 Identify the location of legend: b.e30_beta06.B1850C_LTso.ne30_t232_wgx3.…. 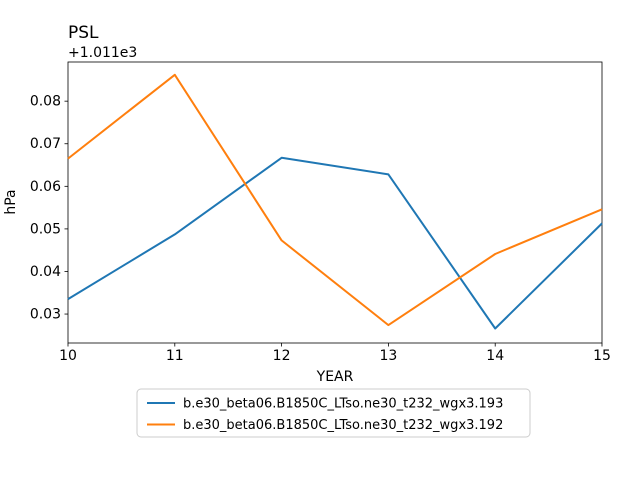
(333, 413).